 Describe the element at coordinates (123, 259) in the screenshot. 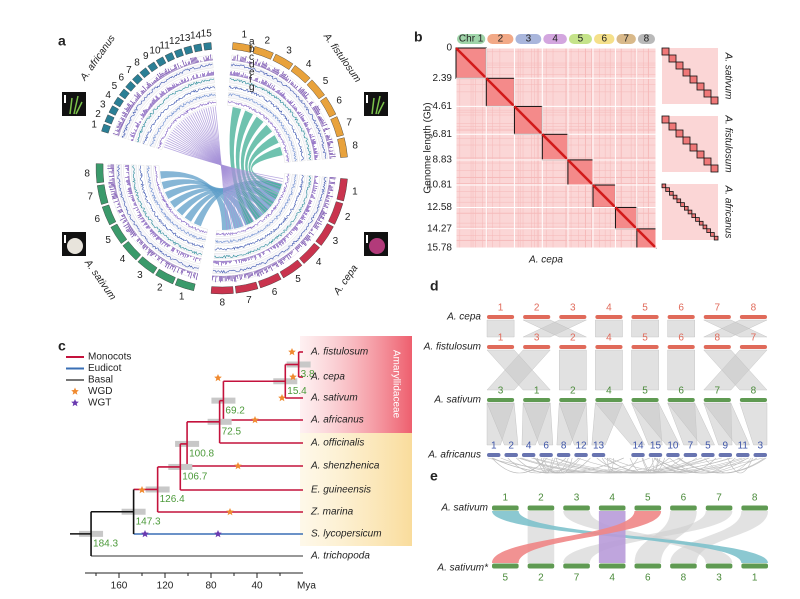

I see `chromosome-label: 4` at that location.